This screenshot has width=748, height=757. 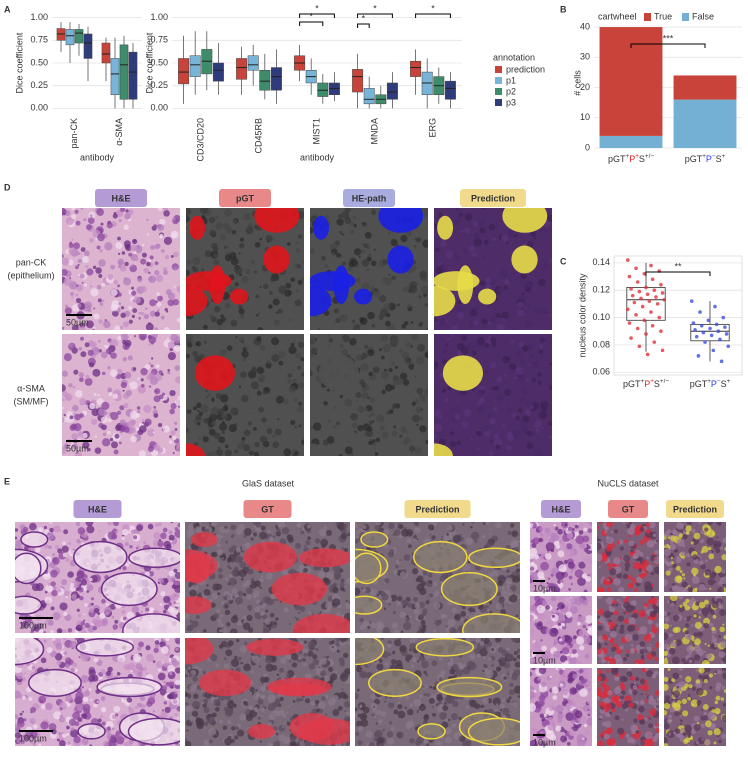 What do you see at coordinates (364, 26) in the screenshot?
I see `significance-bracket` at bounding box center [364, 26].